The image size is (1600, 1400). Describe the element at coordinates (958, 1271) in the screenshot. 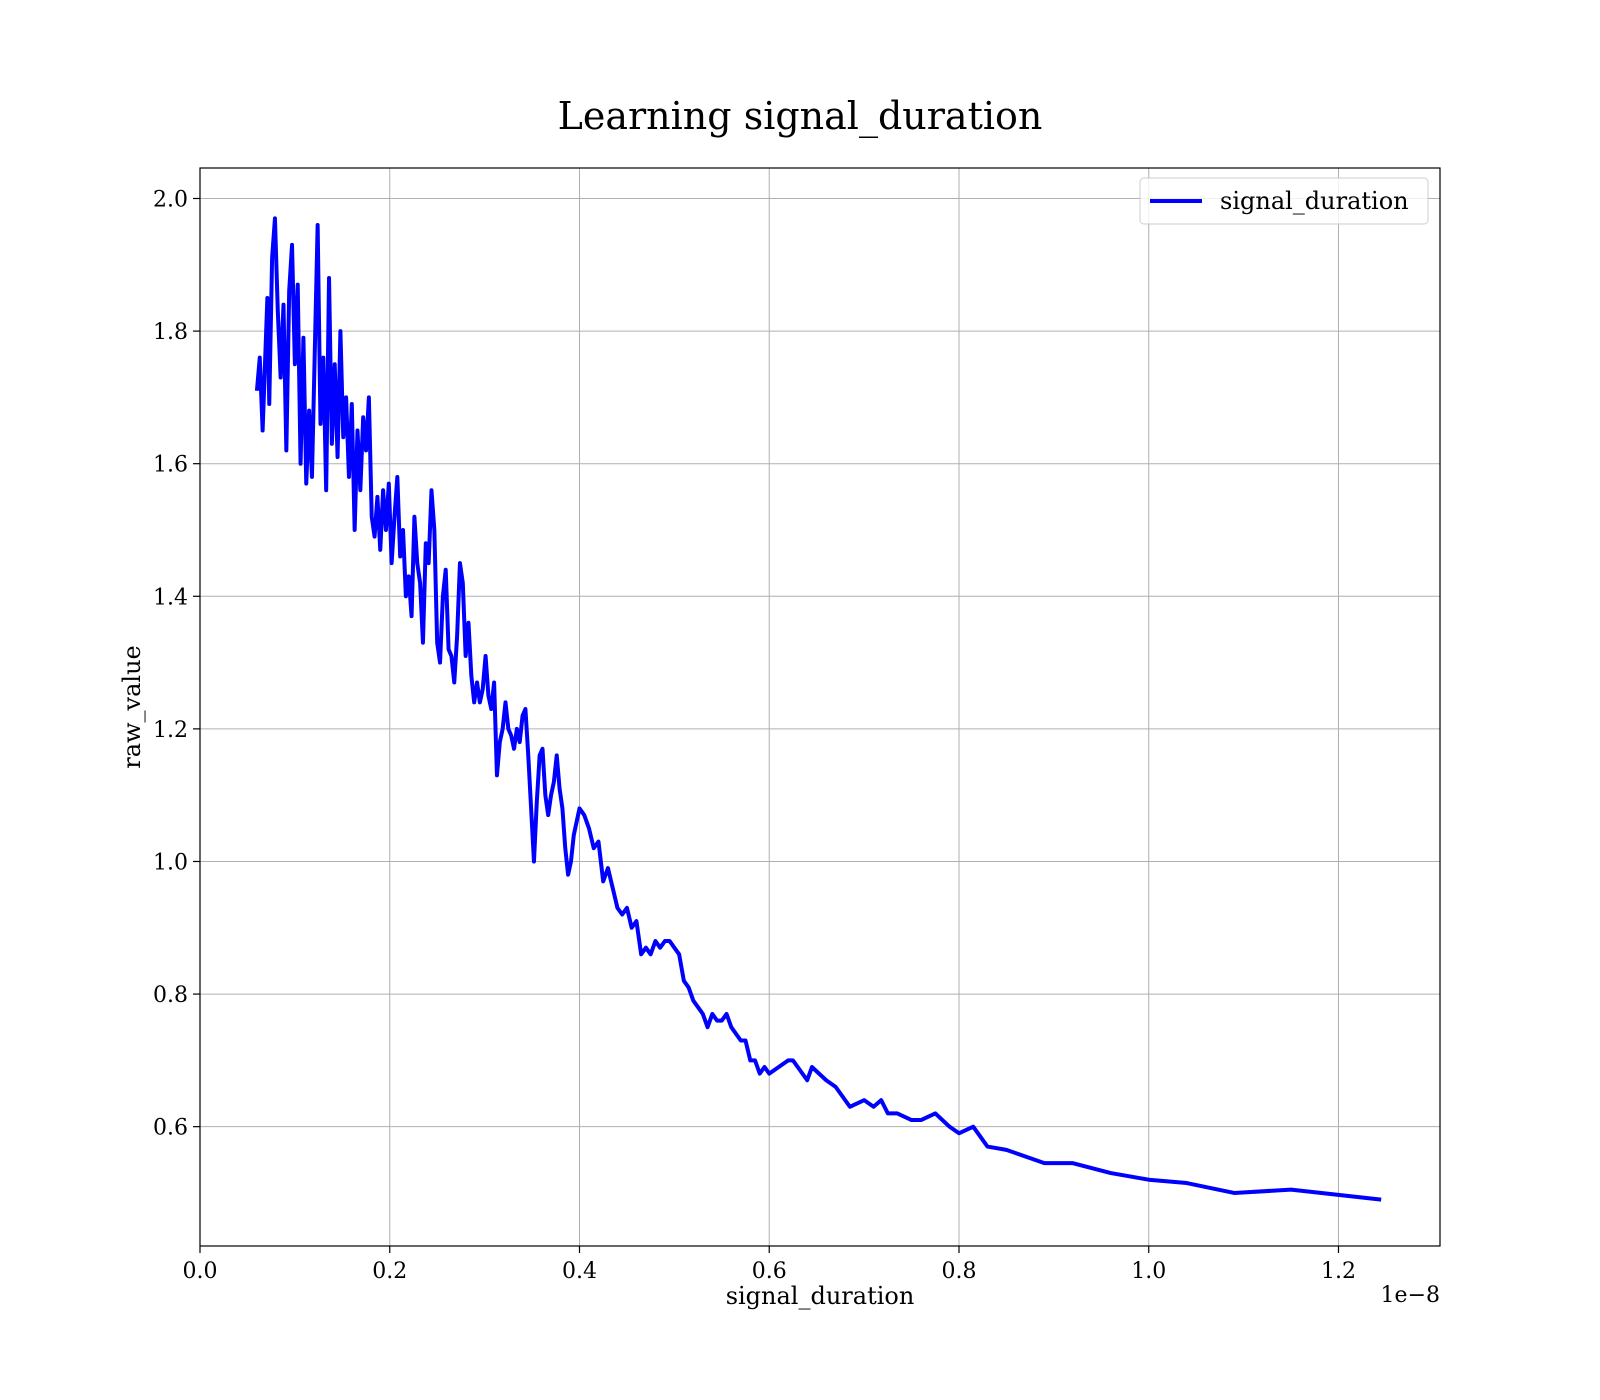

I see `x-tick-label: 0.8` at that location.